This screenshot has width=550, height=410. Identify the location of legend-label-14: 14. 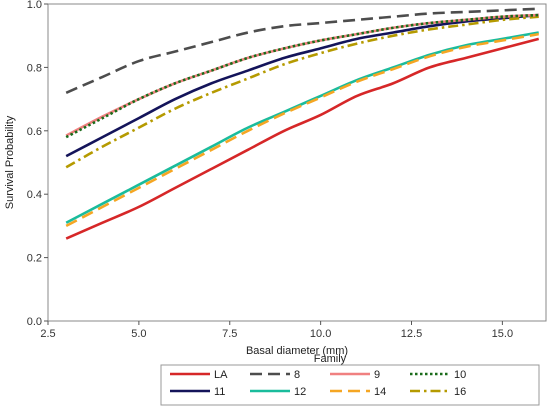
(380, 392).